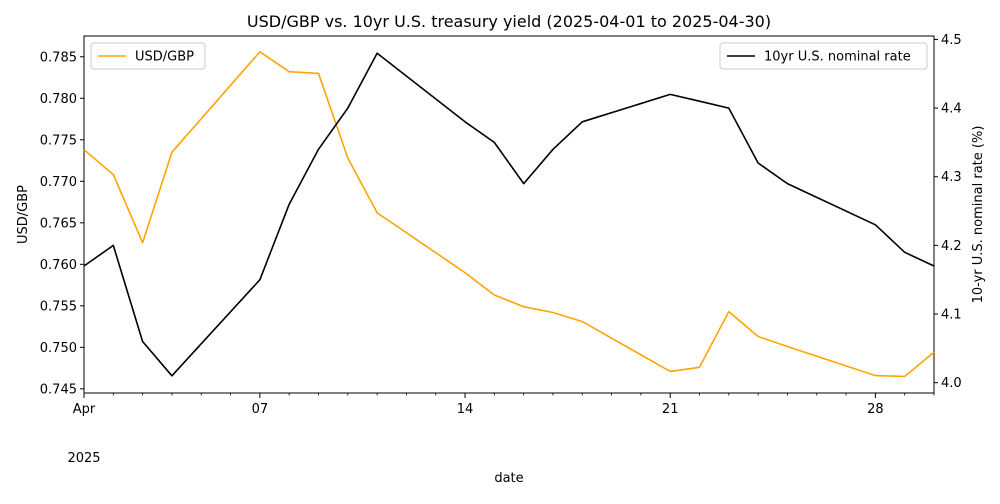  Describe the element at coordinates (951, 315) in the screenshot. I see `right-y-tick-label: 4.1` at that location.